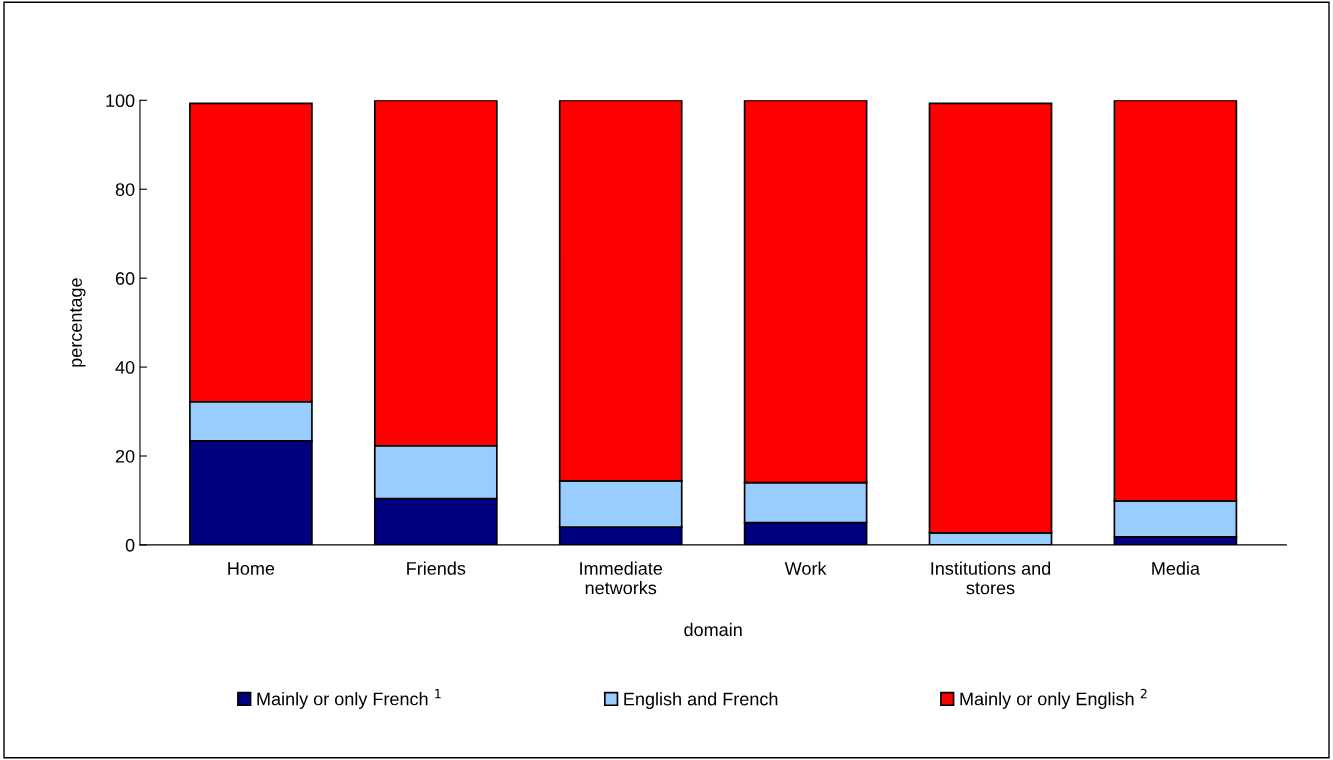 The width and height of the screenshot is (1333, 760). What do you see at coordinates (436, 568) in the screenshot?
I see `x-tick-label: Friends` at bounding box center [436, 568].